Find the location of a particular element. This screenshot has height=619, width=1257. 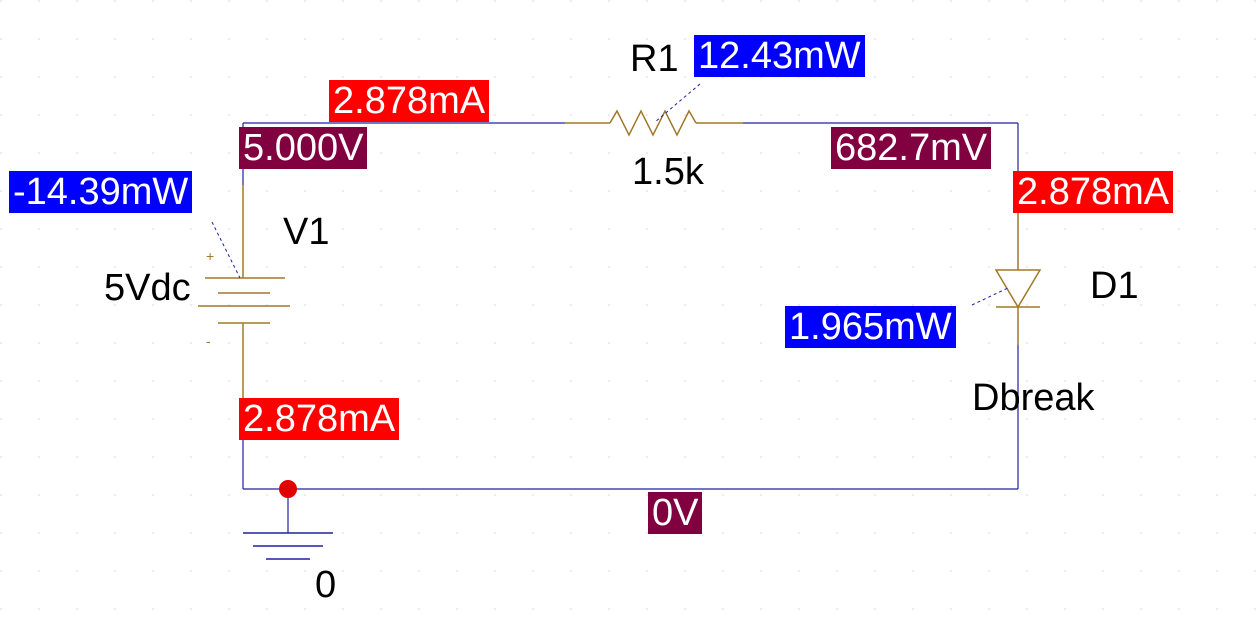

ground-net-label: 0 is located at coordinates (326, 585).